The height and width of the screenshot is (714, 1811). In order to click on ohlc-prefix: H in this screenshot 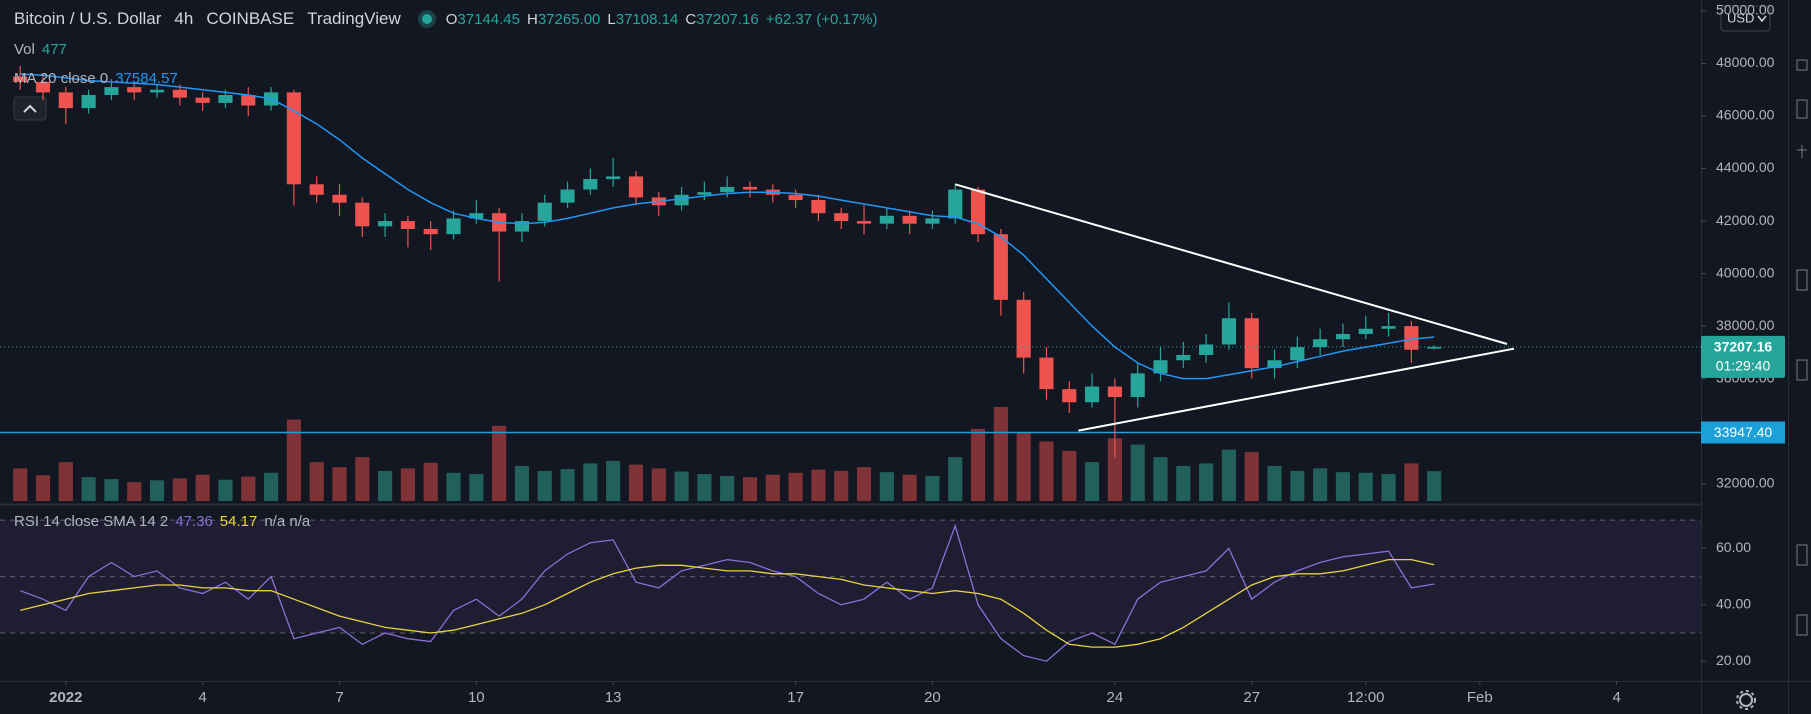, I will do `click(532, 19)`.